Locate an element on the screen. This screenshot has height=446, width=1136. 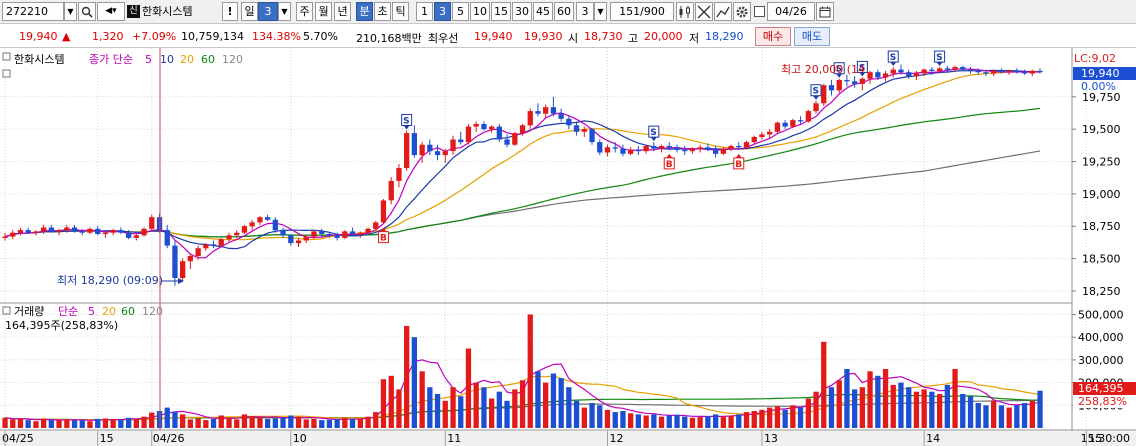
buy-signal-box is located at coordinates (739, 163).